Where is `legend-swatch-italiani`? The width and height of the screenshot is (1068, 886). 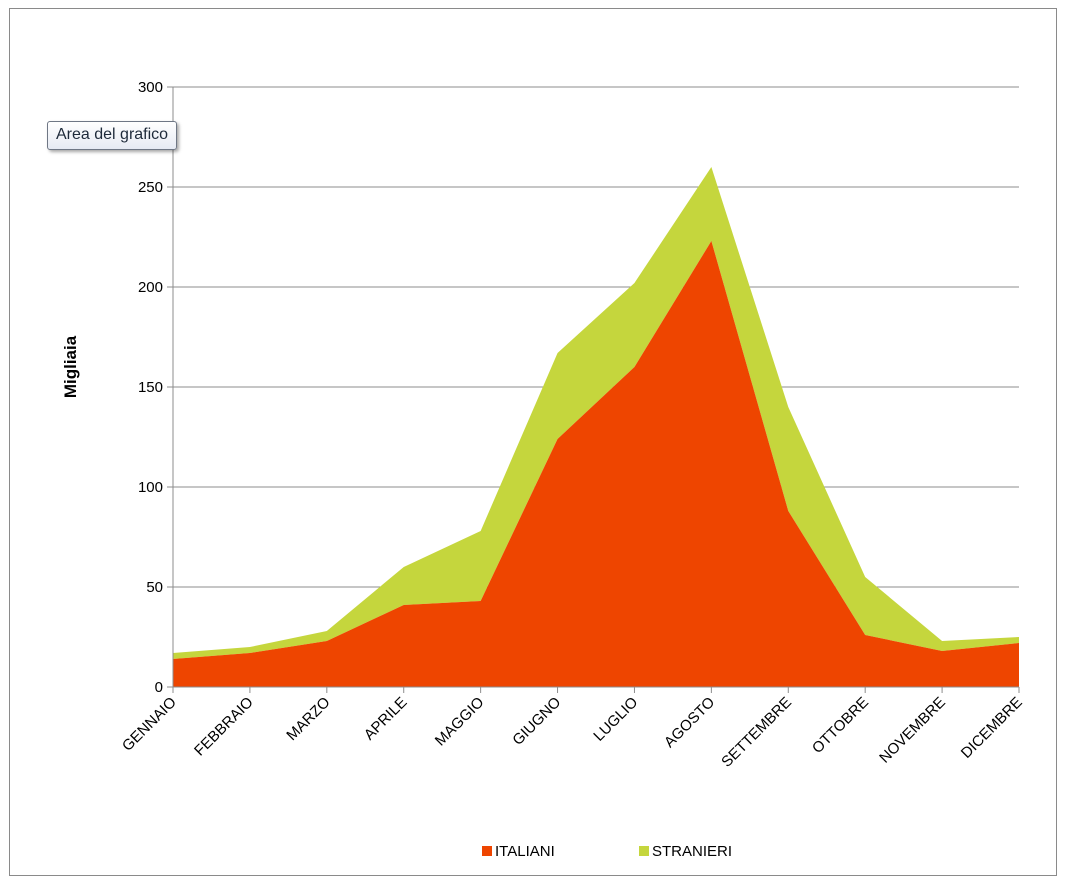 legend-swatch-italiani is located at coordinates (487, 851).